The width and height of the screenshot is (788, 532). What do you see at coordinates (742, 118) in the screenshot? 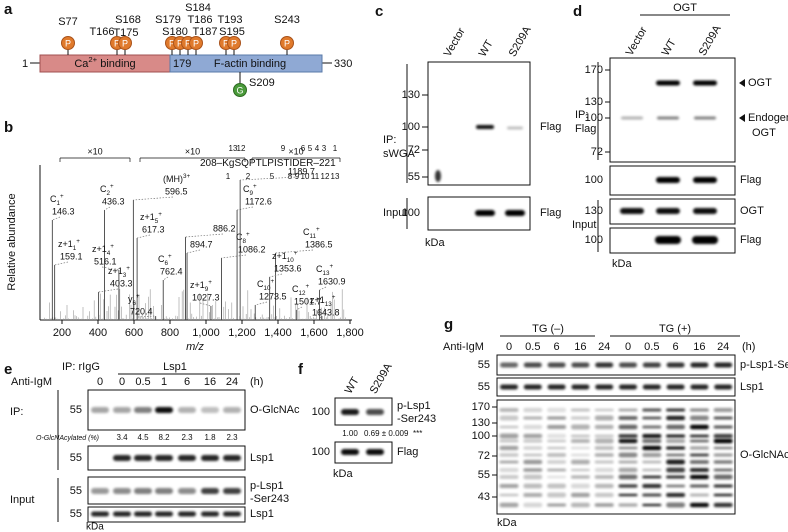
I see `arrowhead` at bounding box center [742, 118].